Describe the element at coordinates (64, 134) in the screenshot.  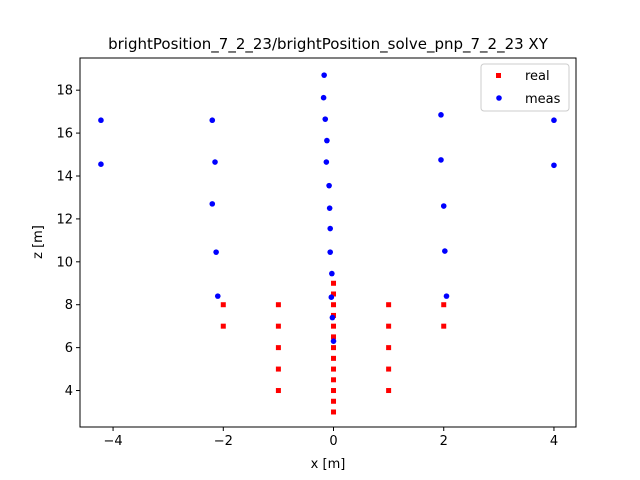
I see `y-tick-label: 16` at that location.